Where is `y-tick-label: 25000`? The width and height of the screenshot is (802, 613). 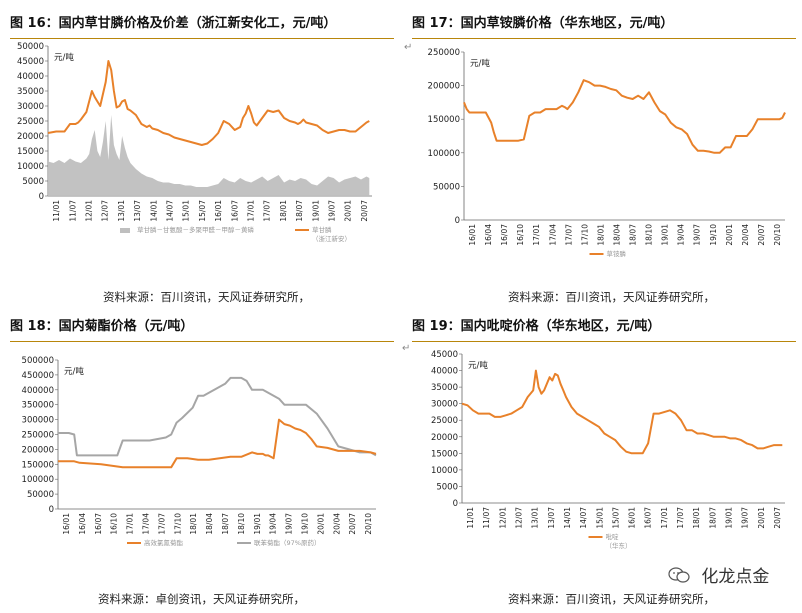 y-tick-label: 25000 is located at coordinates (444, 421).